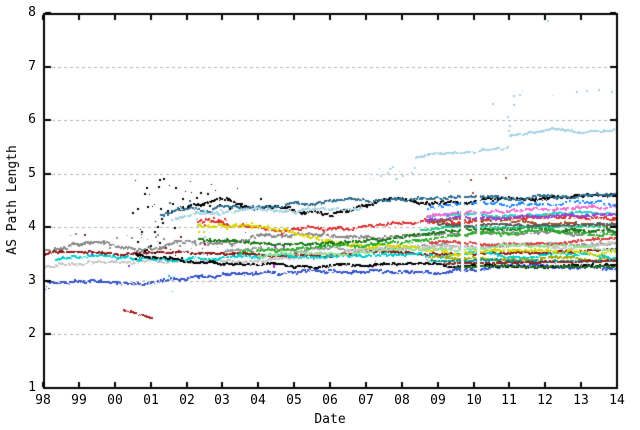 This screenshot has width=640, height=430. I want to click on x-tick-label: 02, so click(187, 400).